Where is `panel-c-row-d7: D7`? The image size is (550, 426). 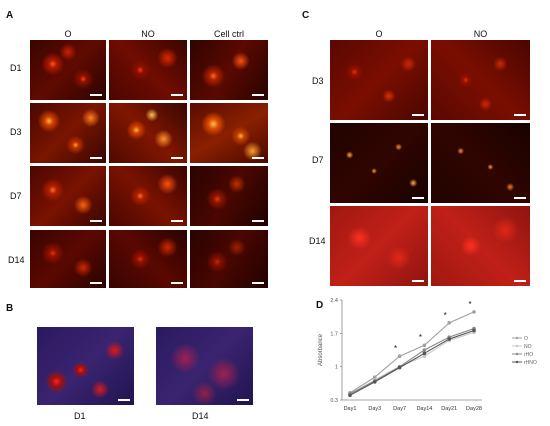
panel-c-row-d7: D7 is located at coordinates (318, 160).